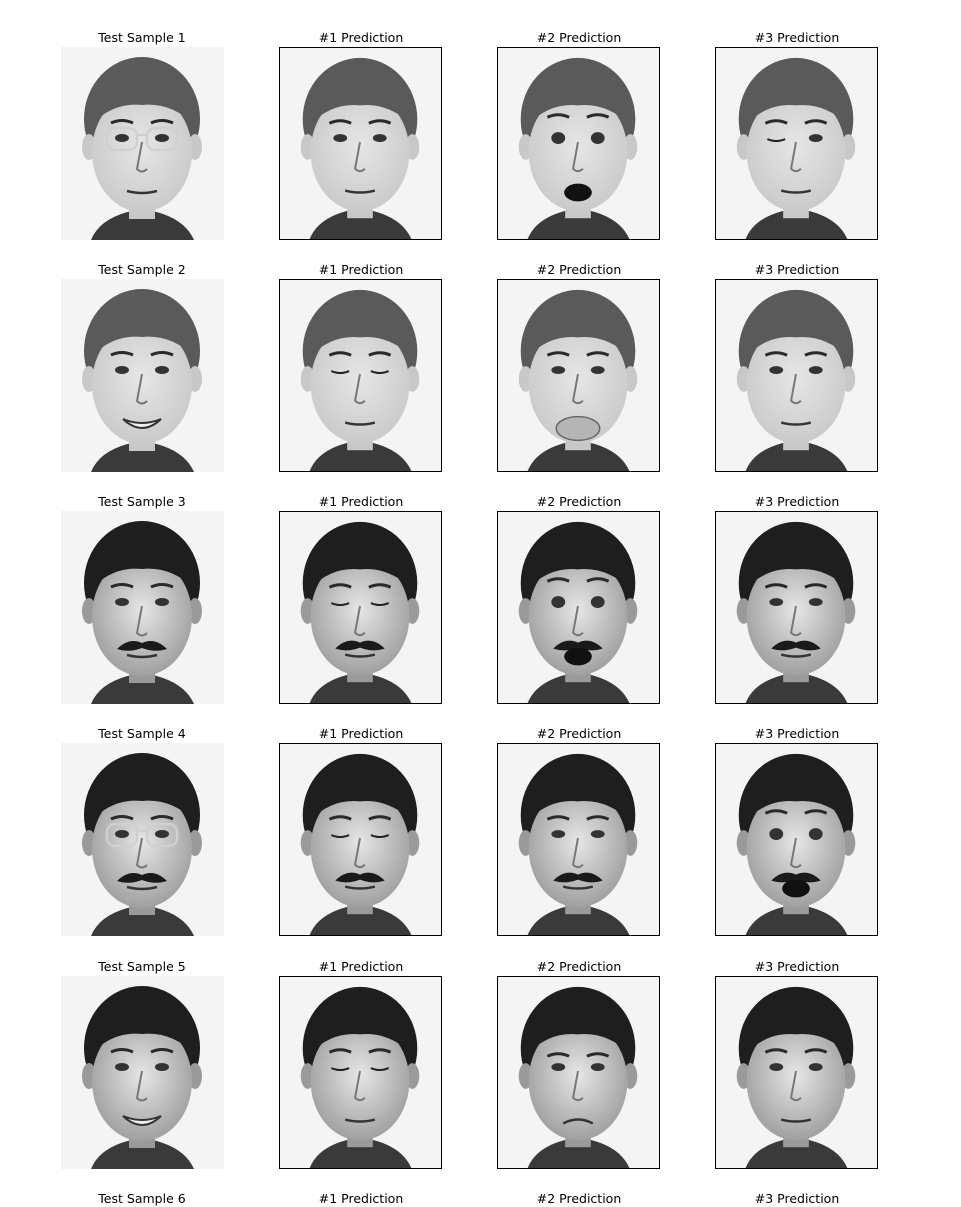  I want to click on test-sample-title: Test Sample 1, so click(142, 37).